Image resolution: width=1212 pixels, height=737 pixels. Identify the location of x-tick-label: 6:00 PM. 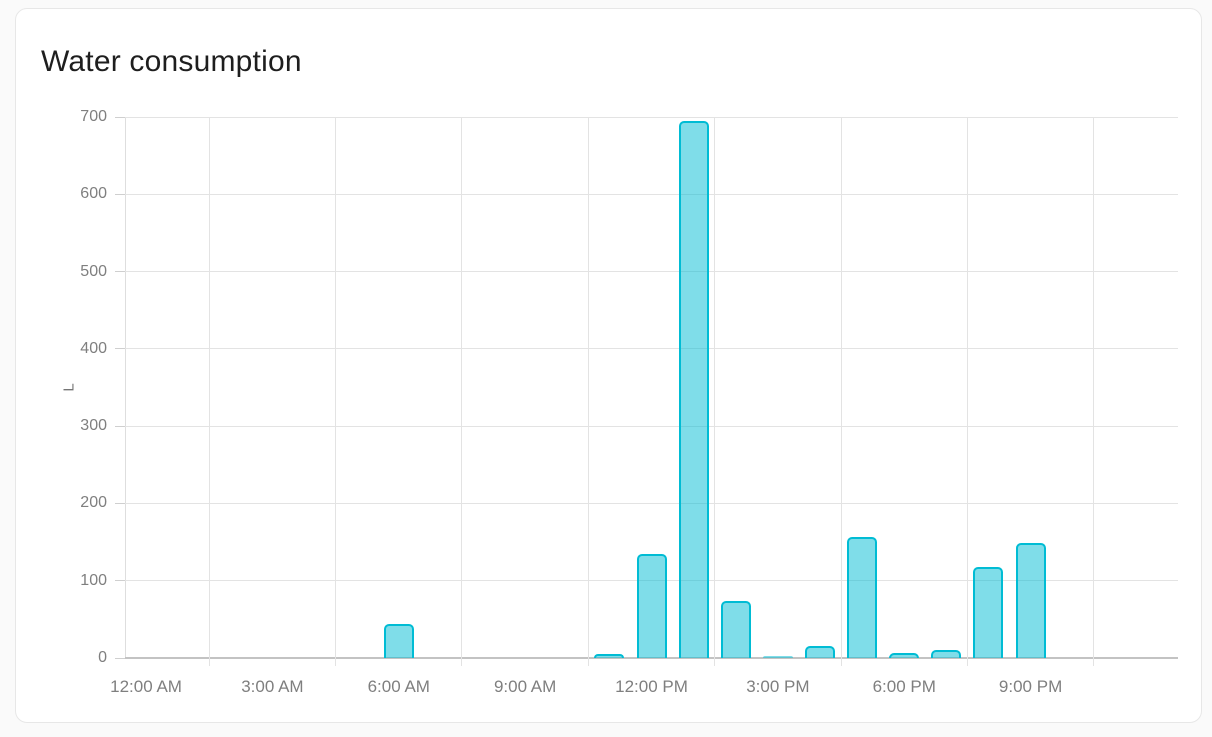
(904, 686).